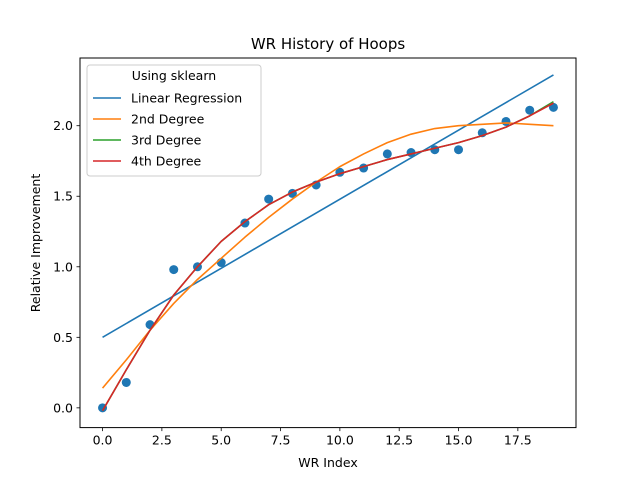 Image resolution: width=640 pixels, height=480 pixels. Describe the element at coordinates (63, 337) in the screenshot. I see `y-tick-label: 0.5` at that location.